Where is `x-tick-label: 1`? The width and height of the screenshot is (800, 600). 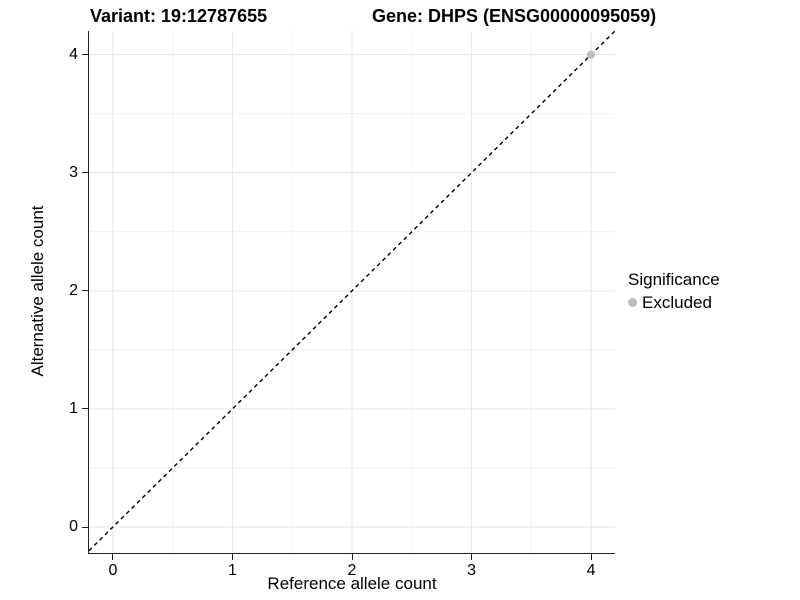 x-tick-label: 1 is located at coordinates (232, 570).